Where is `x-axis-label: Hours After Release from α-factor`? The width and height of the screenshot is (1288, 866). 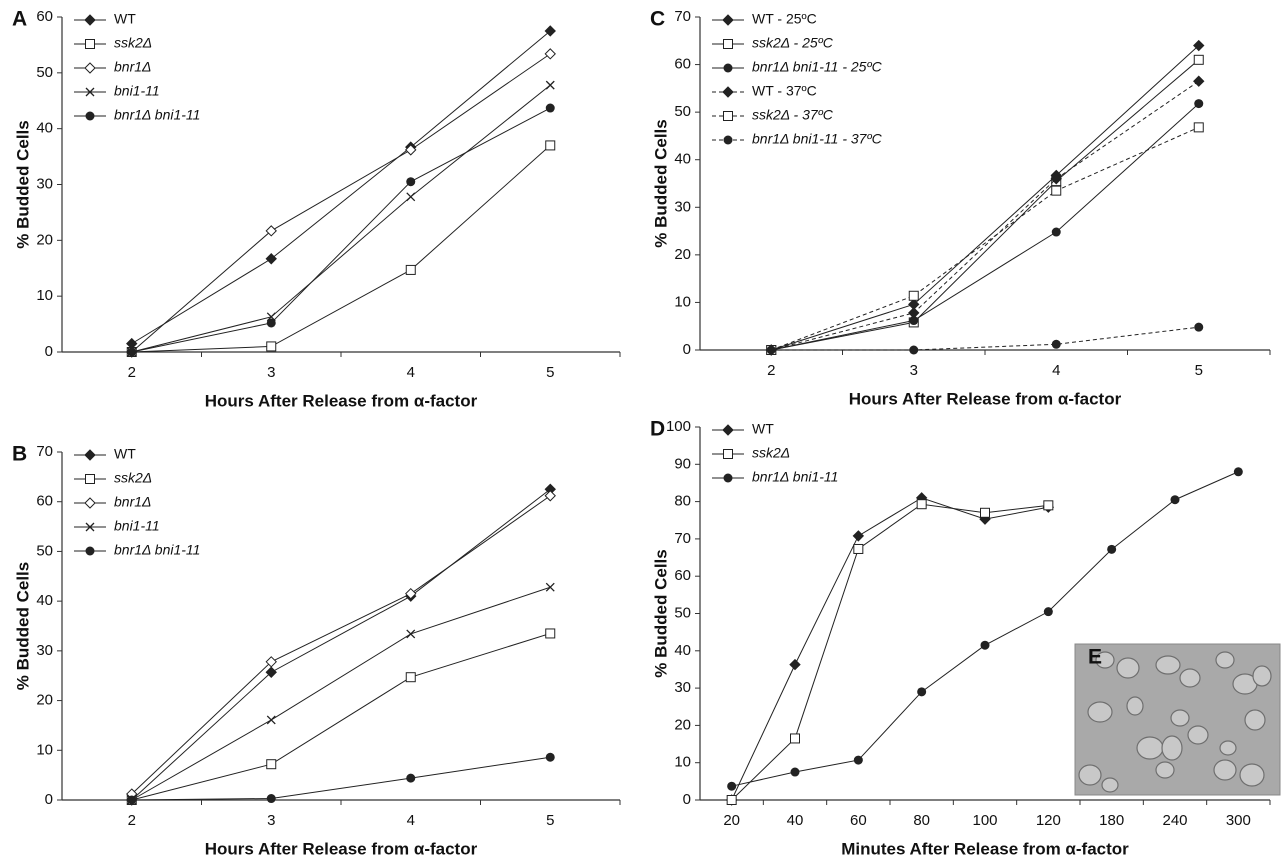
x-axis-label: Hours After Release from α-factor is located at coordinates (341, 400).